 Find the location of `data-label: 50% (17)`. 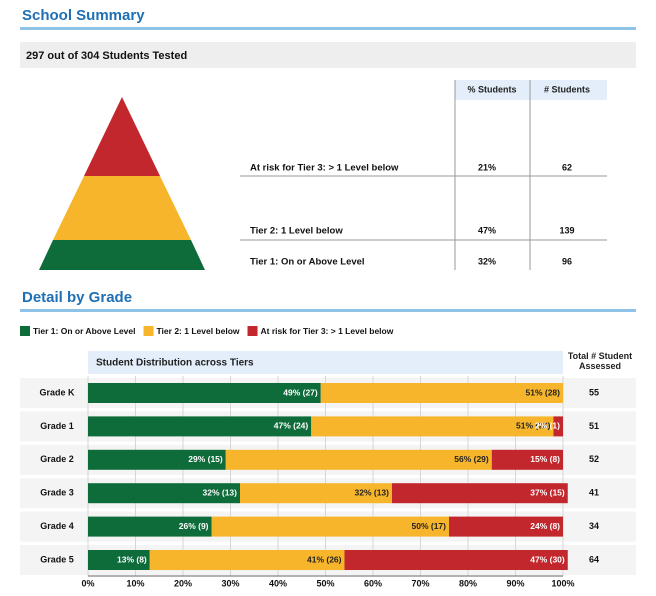

data-label: 50% (17) is located at coordinates (429, 526).